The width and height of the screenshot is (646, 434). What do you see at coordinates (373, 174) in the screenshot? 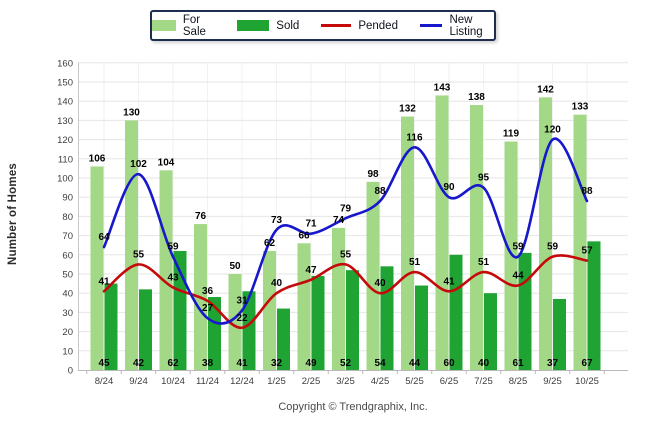
I see `for-sale-value-label: 98` at bounding box center [373, 174].